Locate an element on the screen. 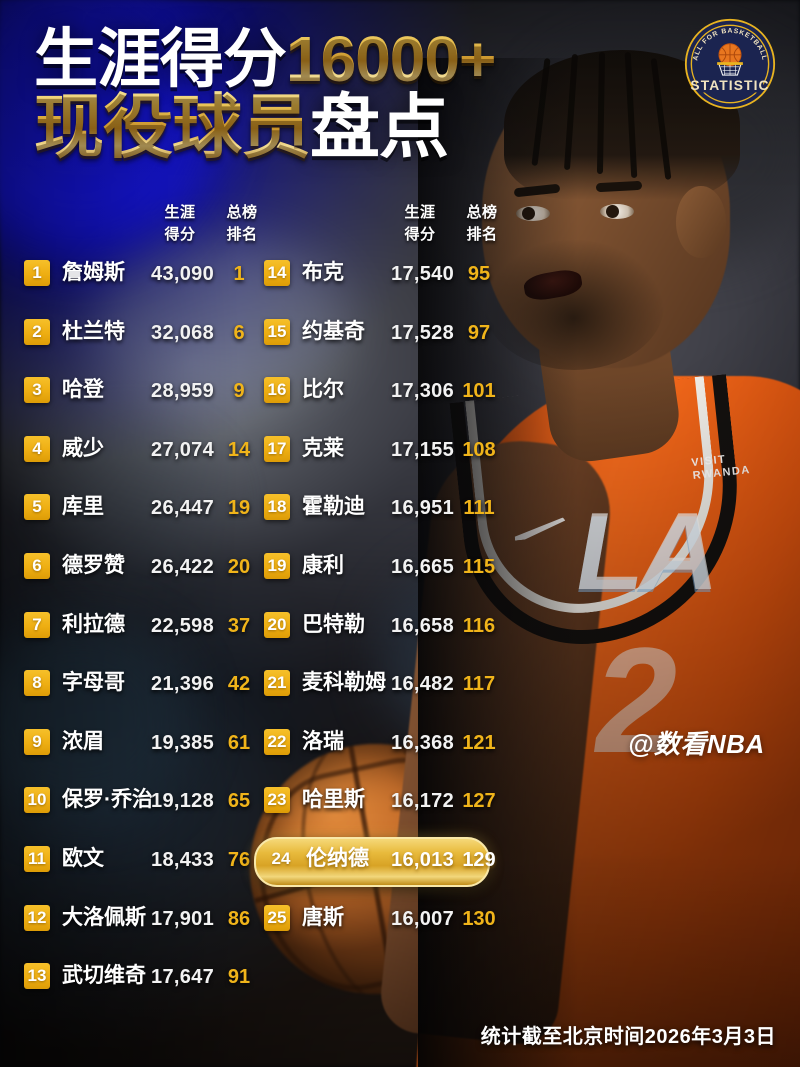  player-name: 唐斯 is located at coordinates (323, 917).